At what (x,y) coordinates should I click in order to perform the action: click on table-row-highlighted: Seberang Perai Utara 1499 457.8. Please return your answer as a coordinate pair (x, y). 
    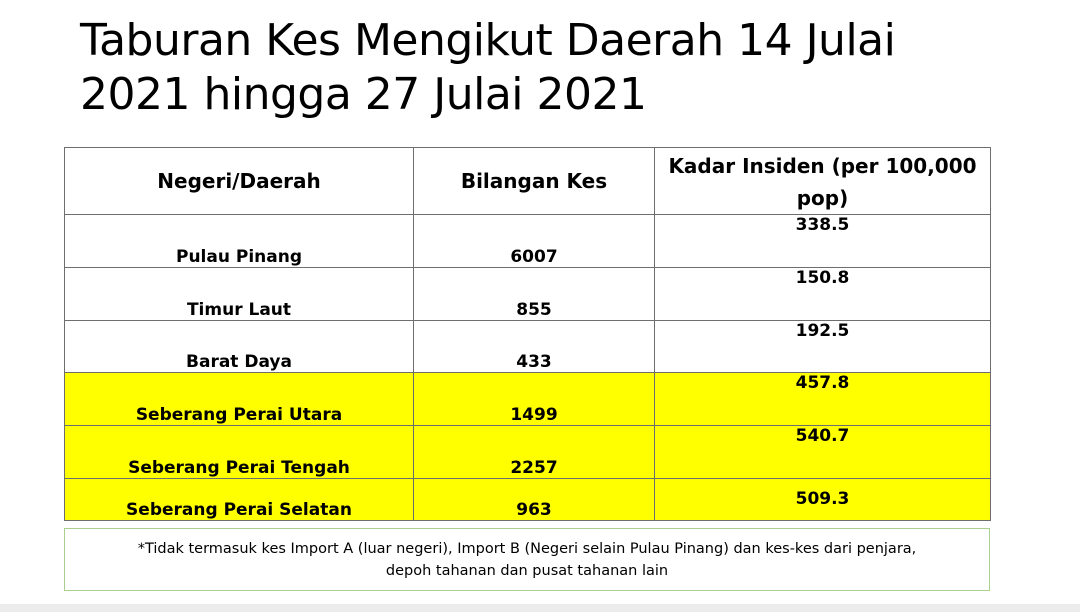
    Looking at the image, I should click on (527, 399).